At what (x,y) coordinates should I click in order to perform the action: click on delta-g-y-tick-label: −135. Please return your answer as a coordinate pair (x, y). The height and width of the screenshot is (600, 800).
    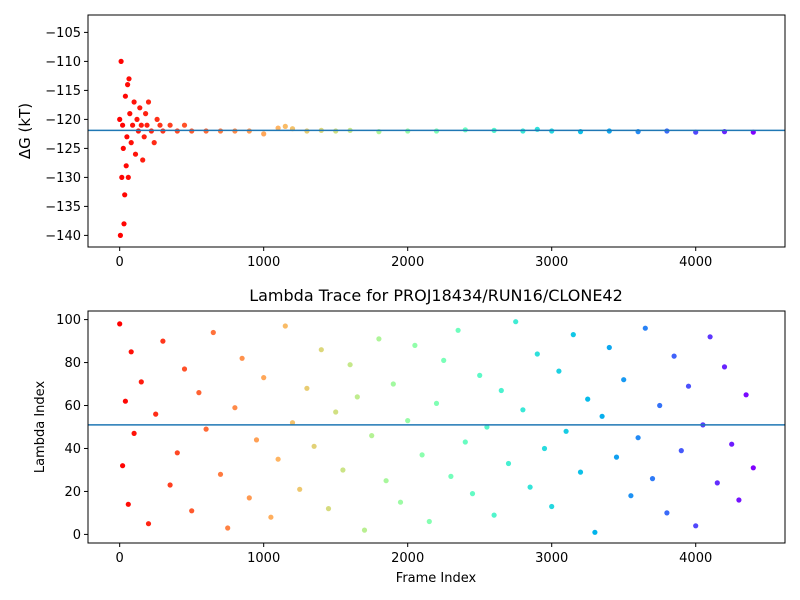
    Looking at the image, I should click on (63, 207).